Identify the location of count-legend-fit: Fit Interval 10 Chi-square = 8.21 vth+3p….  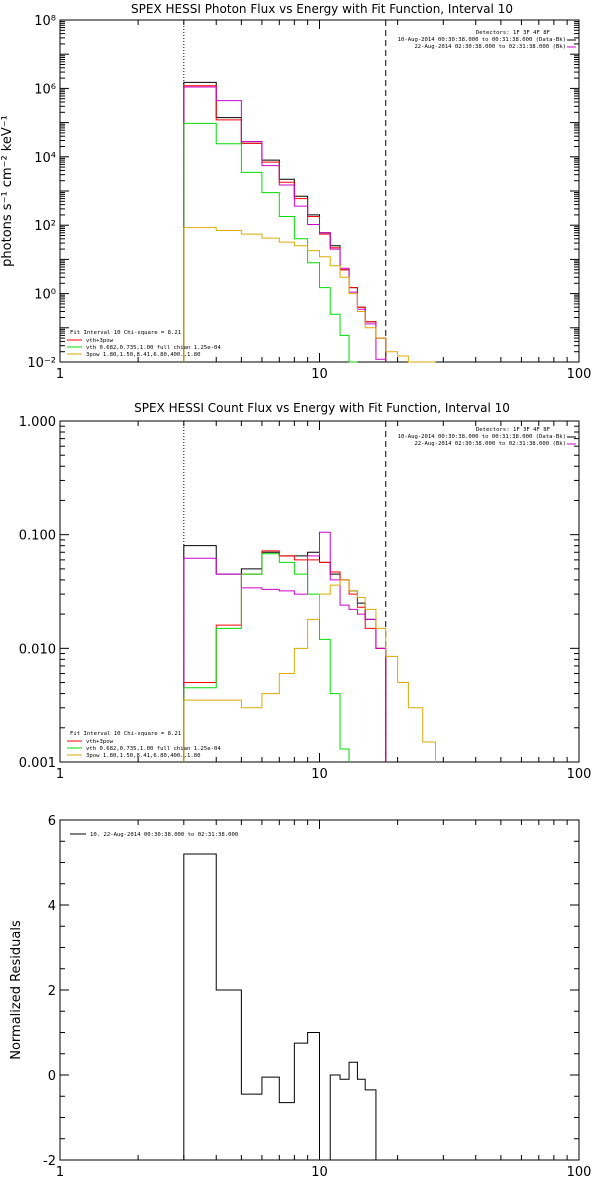
(144, 745).